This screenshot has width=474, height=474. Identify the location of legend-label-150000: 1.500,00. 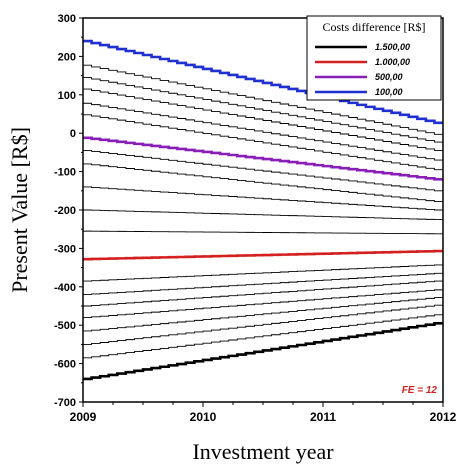
(392, 47).